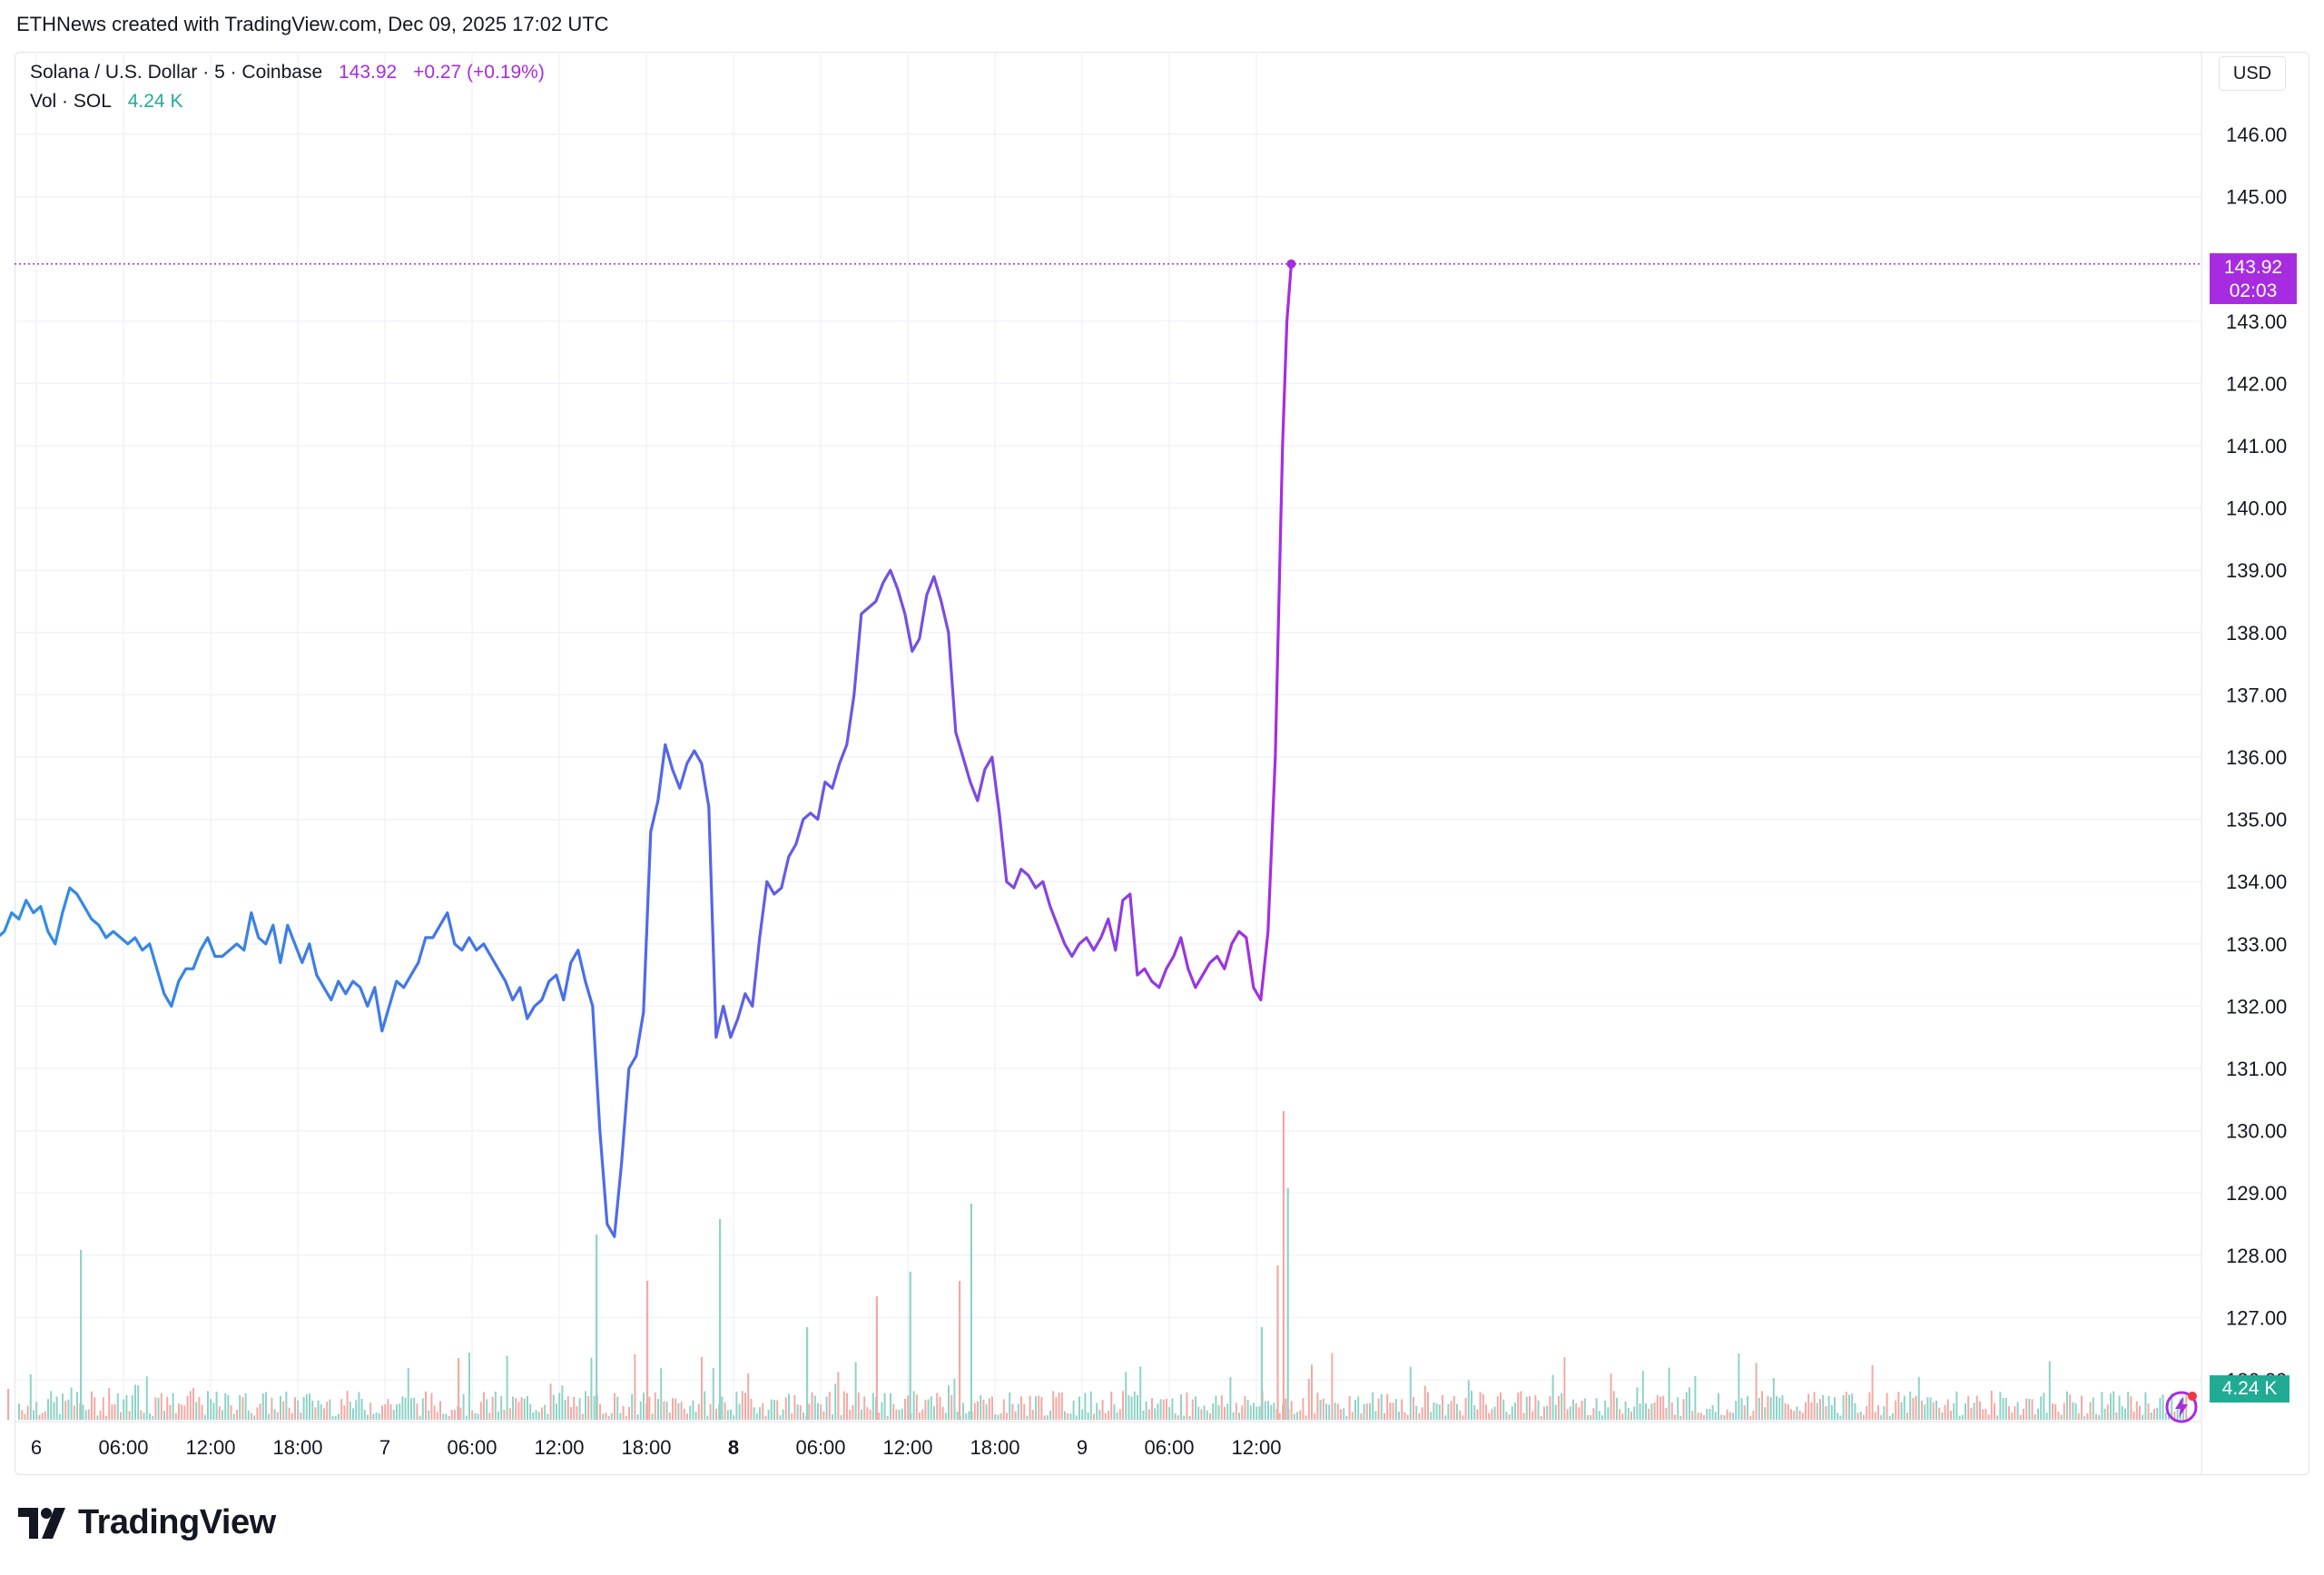  I want to click on currency-button: USD, so click(2252, 73).